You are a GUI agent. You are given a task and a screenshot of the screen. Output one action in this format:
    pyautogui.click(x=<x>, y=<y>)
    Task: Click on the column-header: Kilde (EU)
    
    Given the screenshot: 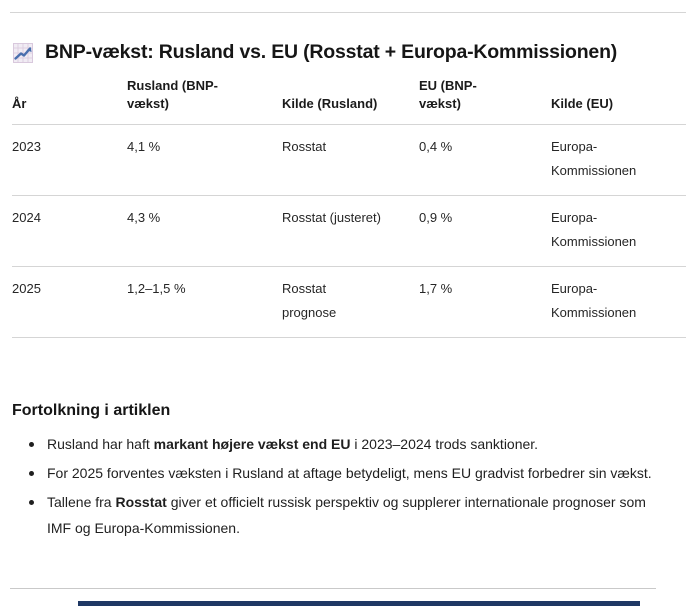 What is the action you would take?
    pyautogui.click(x=582, y=103)
    